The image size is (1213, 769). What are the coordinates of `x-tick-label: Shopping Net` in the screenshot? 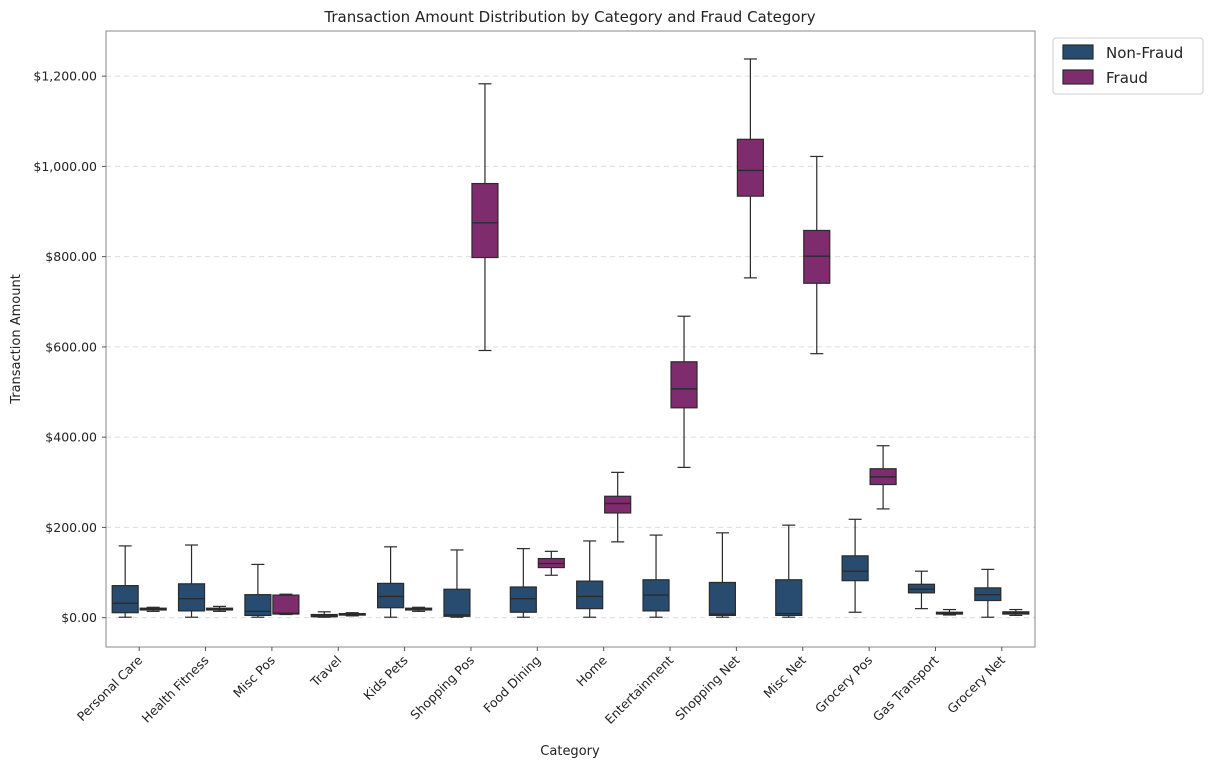 It's located at (707, 687).